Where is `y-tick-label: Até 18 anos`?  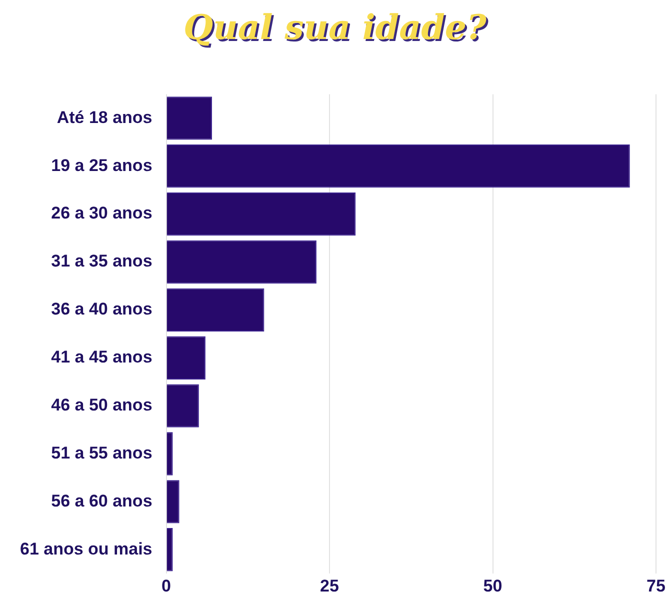
y-tick-label: Até 18 anos is located at coordinates (104, 117).